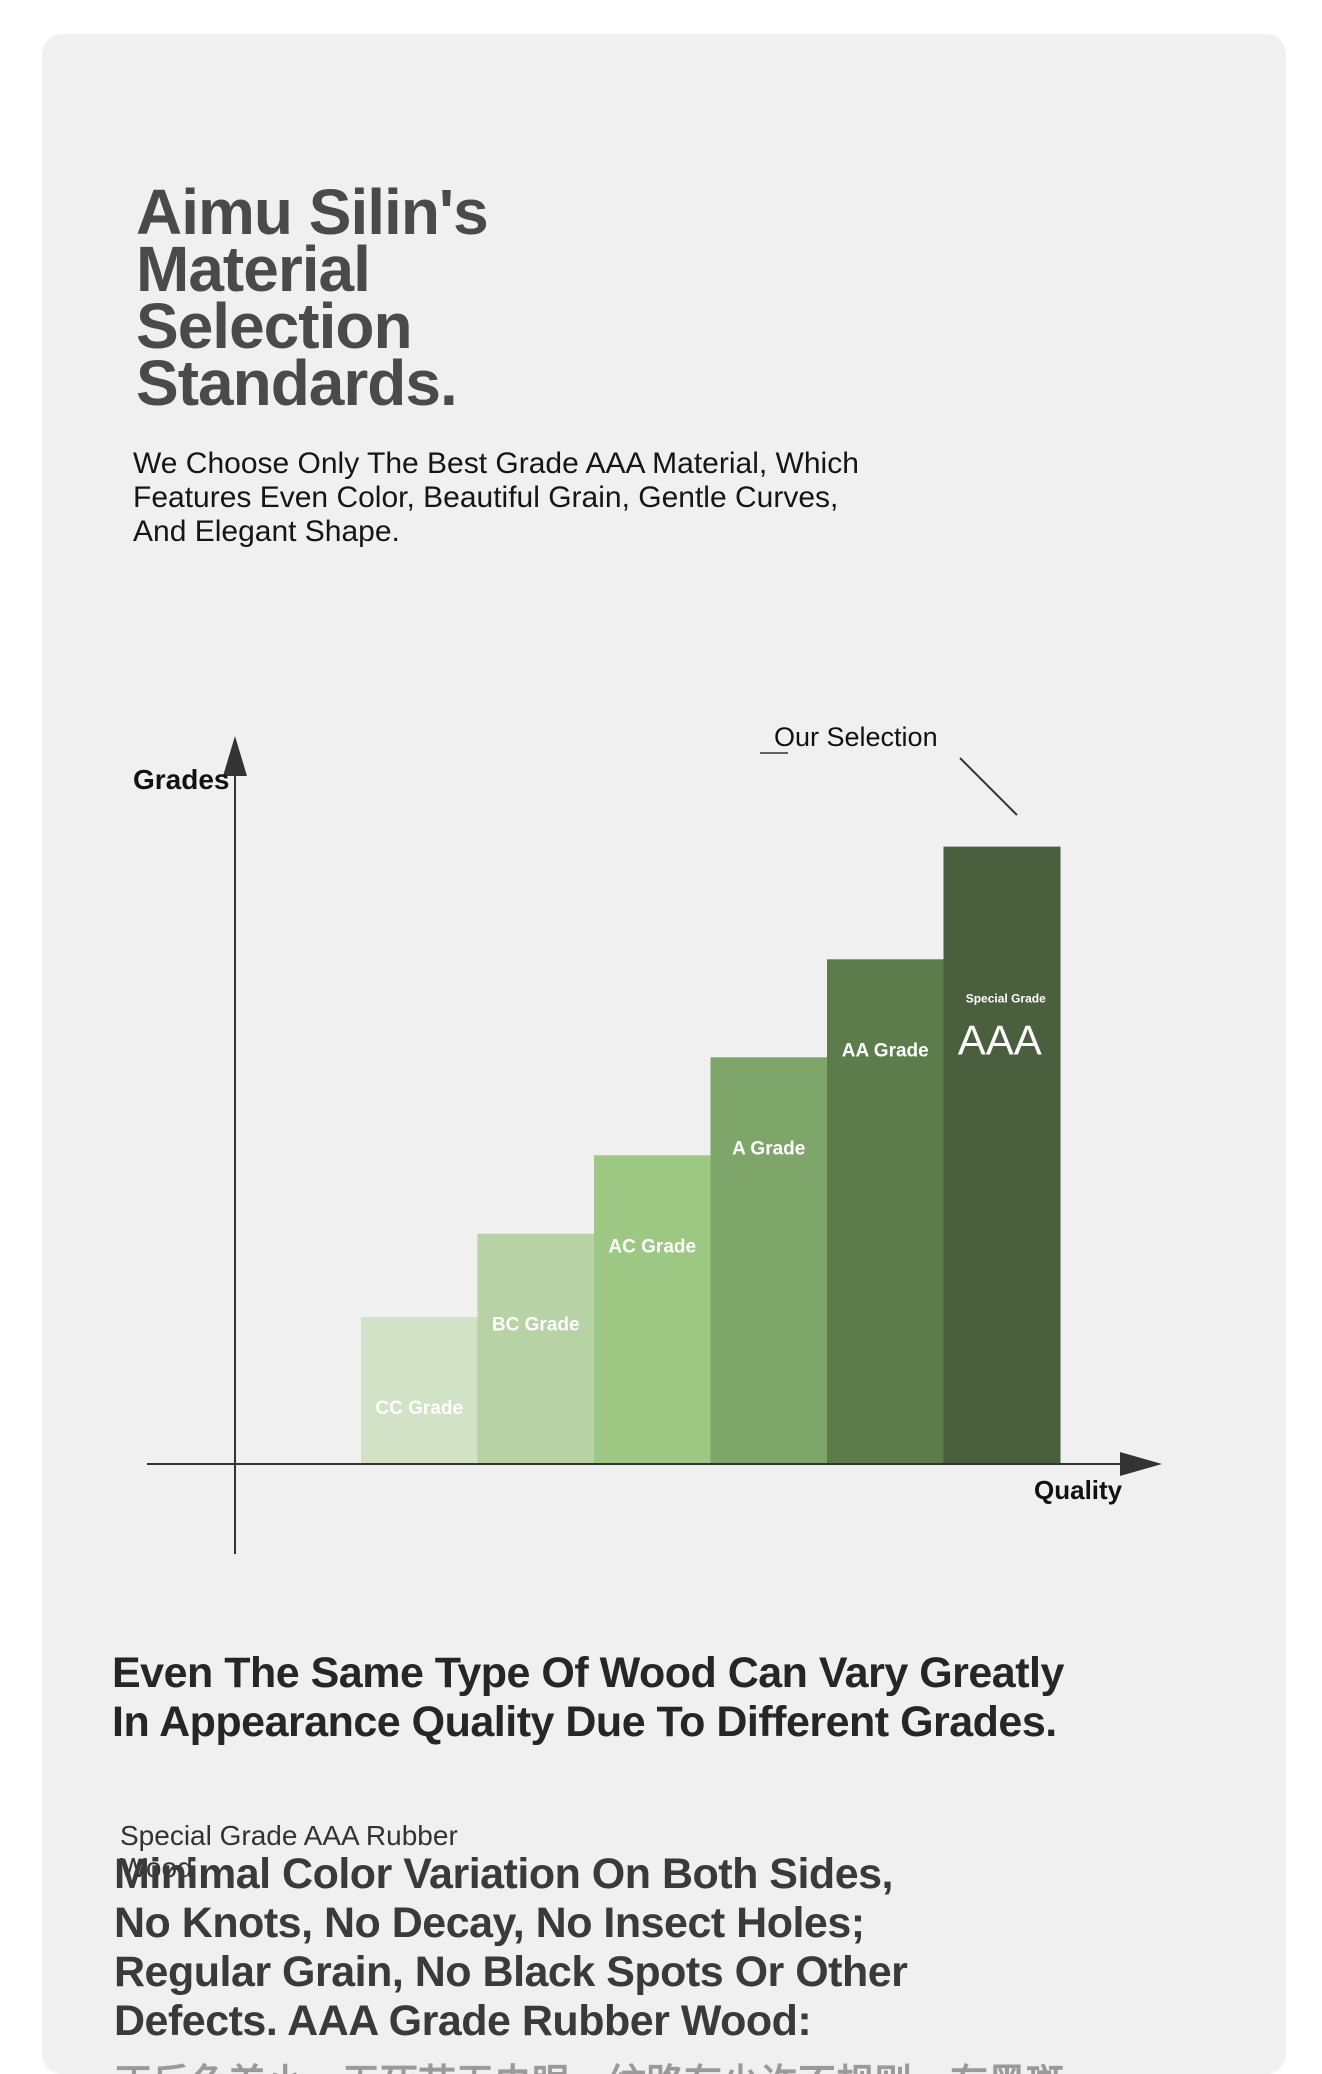  I want to click on bar-label: BC Grade, so click(536, 1325).